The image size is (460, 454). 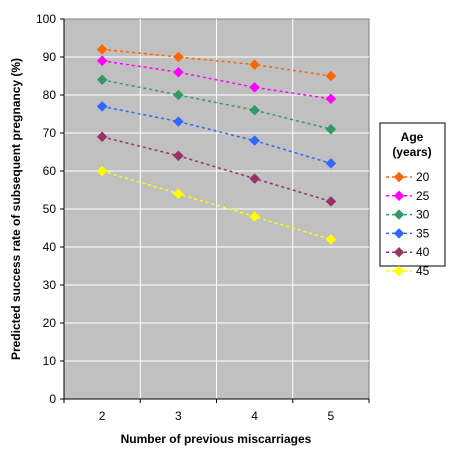 What do you see at coordinates (50, 171) in the screenshot?
I see `y-tick-label: 60` at bounding box center [50, 171].